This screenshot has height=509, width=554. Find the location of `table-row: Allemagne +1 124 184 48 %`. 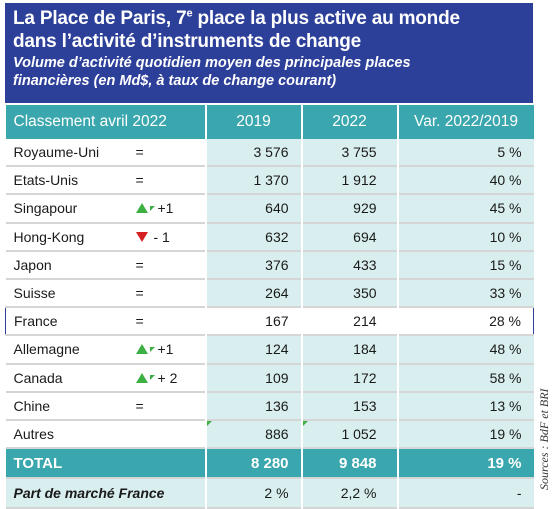

table-row: Allemagne +1 124 184 48 % is located at coordinates (269, 350).